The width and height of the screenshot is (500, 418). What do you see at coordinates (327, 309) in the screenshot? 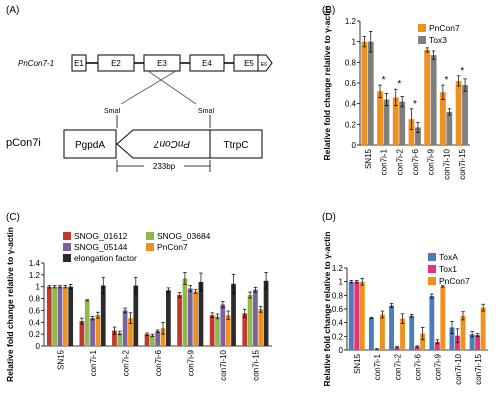
I see `d-y-axis-title: Relative fold change relative to γ-actin` at bounding box center [327, 309].